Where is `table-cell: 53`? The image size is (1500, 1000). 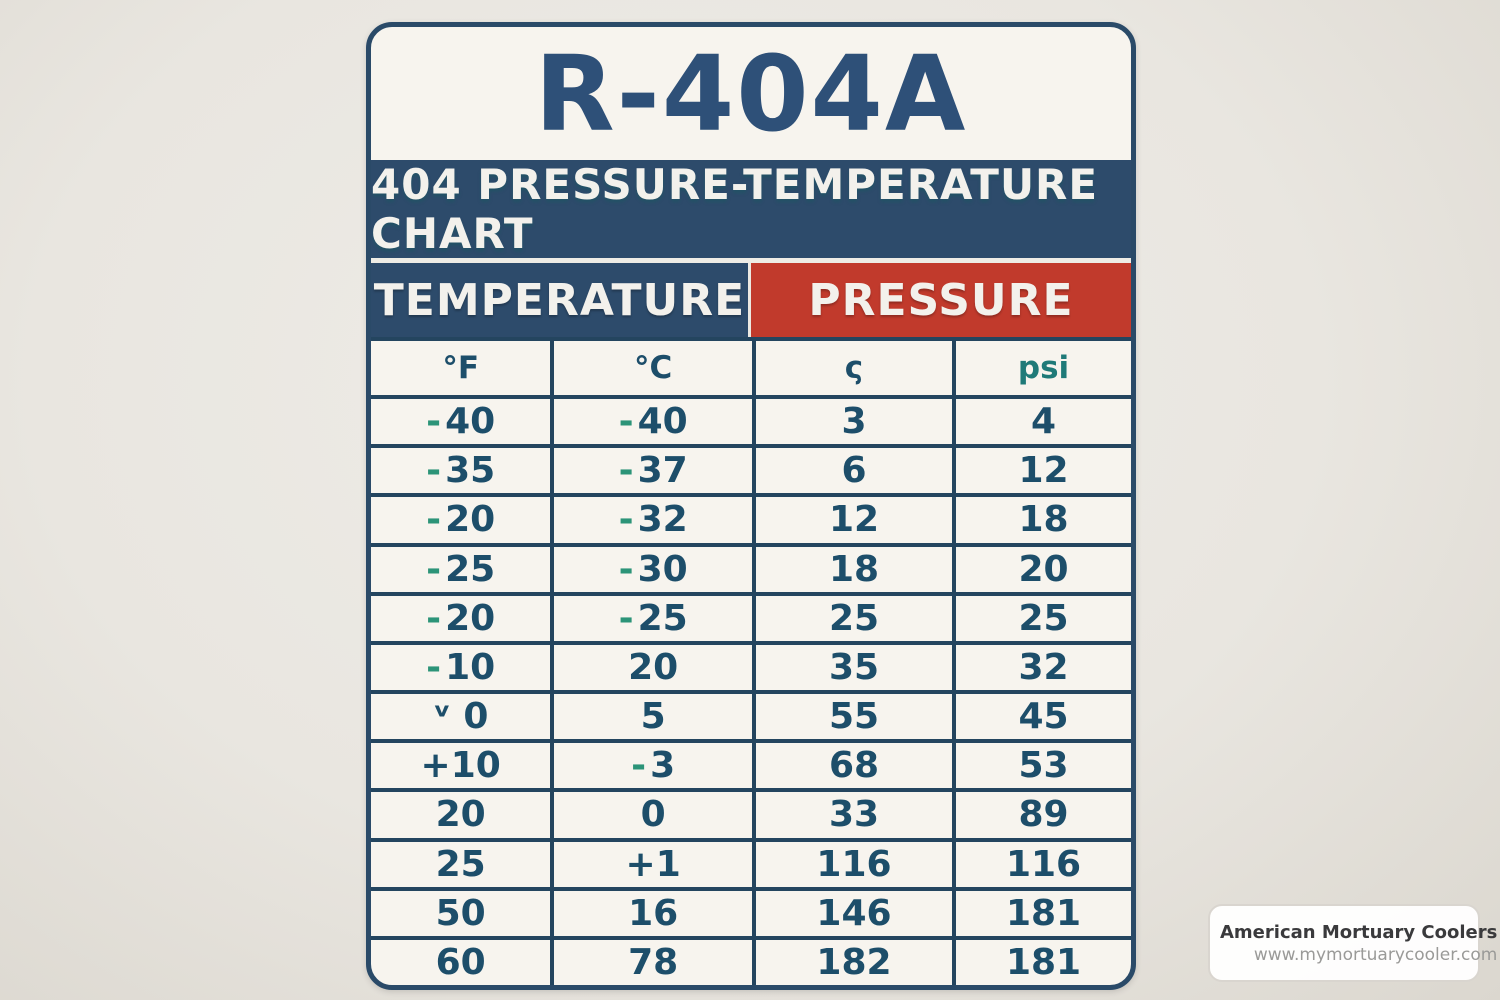
table-cell: 53 is located at coordinates (1041, 766).